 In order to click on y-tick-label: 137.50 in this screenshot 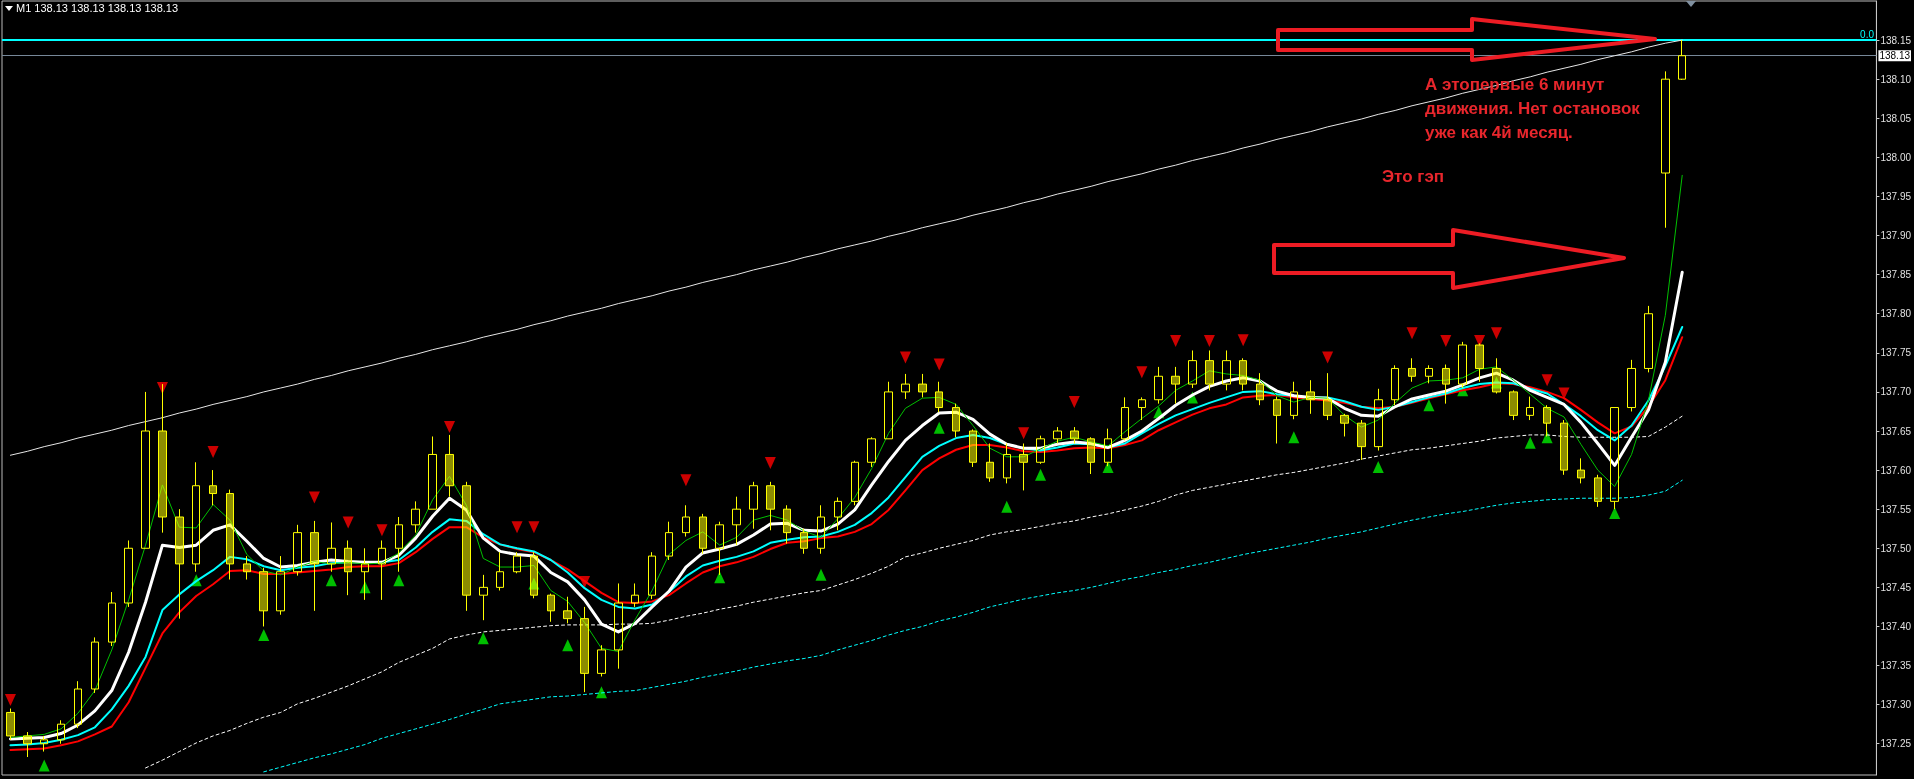, I will do `click(1896, 548)`.